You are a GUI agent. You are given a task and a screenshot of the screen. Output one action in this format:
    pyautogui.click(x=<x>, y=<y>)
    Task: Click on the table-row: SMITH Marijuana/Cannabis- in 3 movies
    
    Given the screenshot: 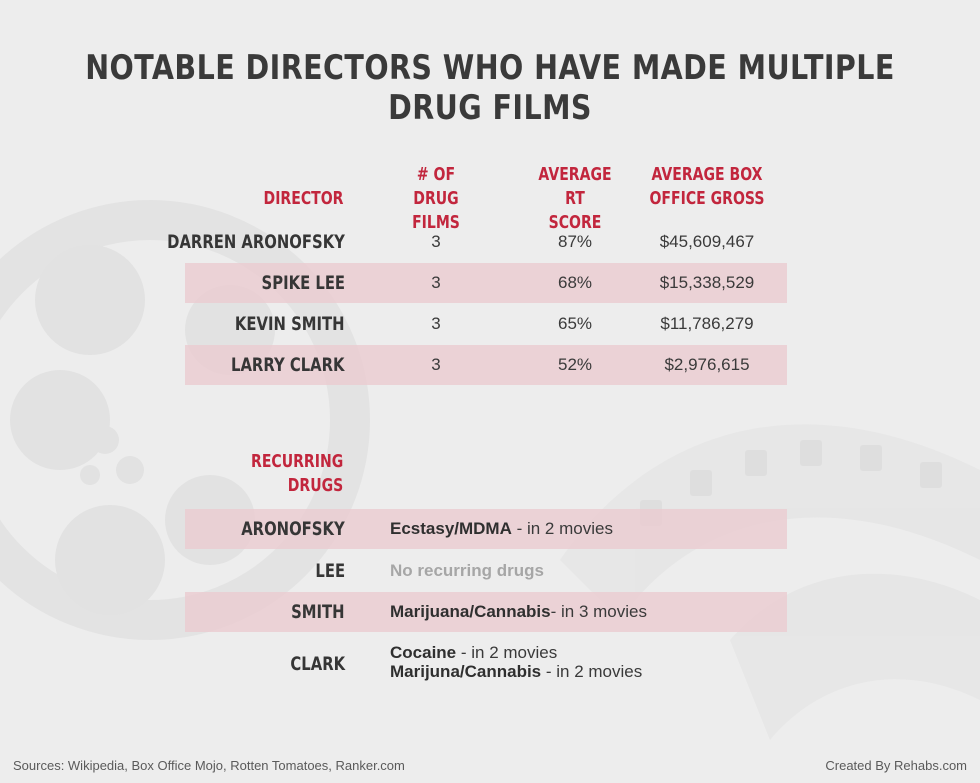 What is the action you would take?
    pyautogui.click(x=486, y=612)
    